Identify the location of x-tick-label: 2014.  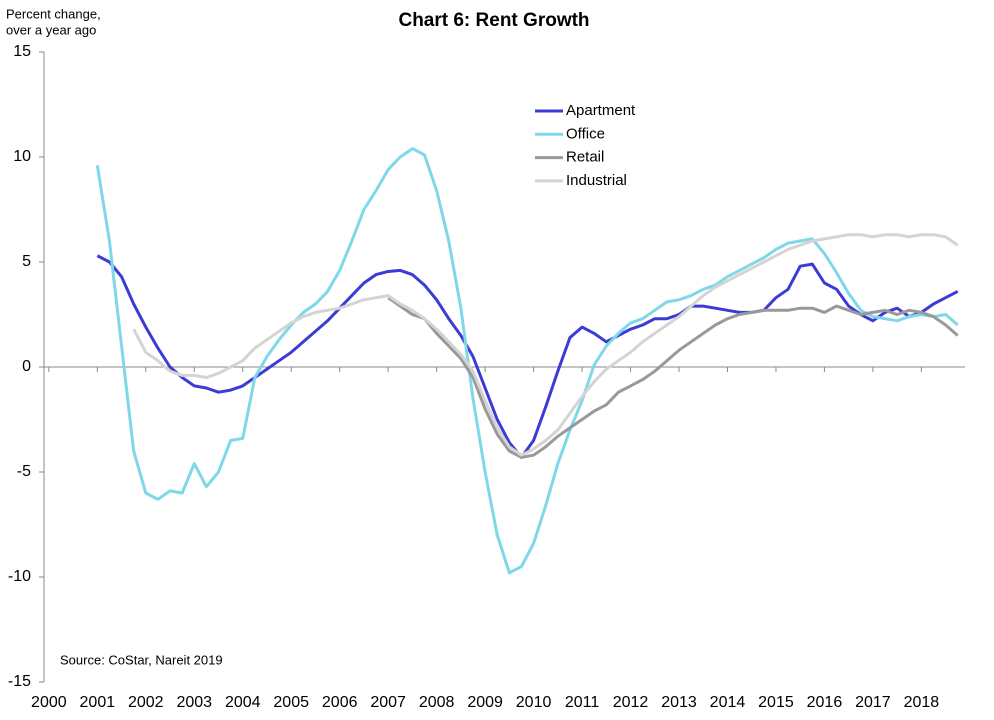
(728, 702).